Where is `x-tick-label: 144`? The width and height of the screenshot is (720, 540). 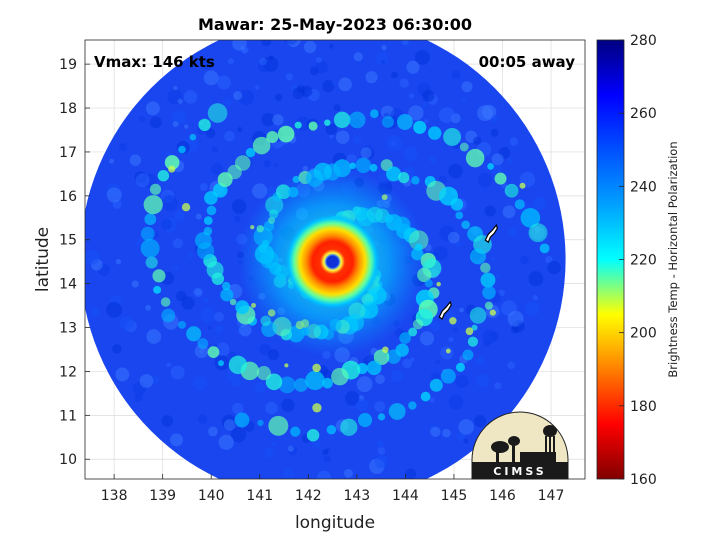
x-tick-label: 144 is located at coordinates (405, 496).